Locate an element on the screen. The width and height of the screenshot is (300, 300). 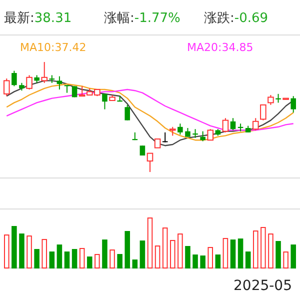
text: MA10:37.42 is located at coordinates (53, 47).